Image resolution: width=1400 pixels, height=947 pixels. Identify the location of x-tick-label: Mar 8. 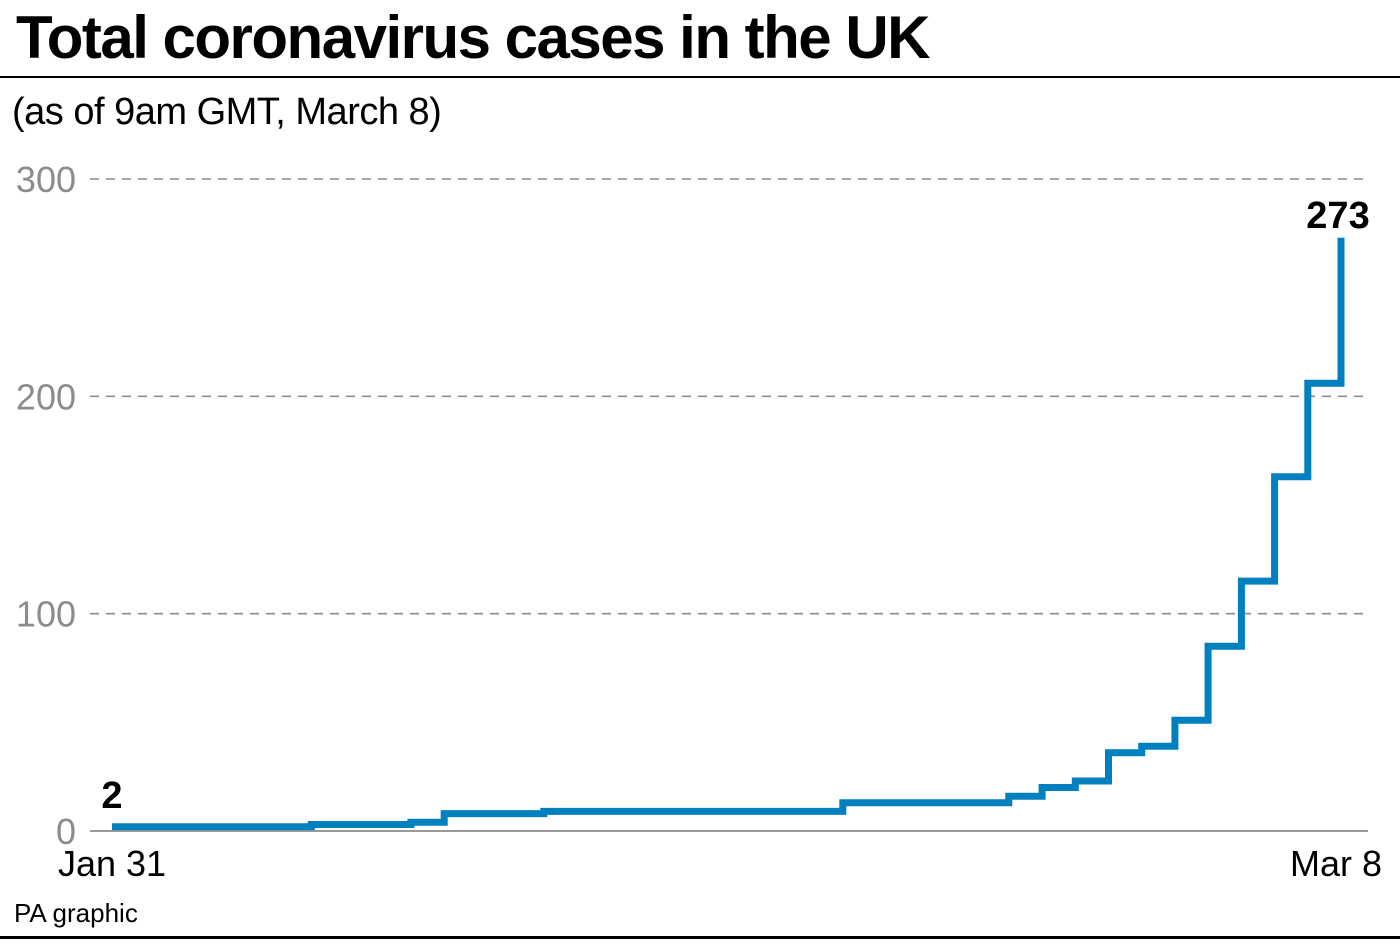
(1336, 863).